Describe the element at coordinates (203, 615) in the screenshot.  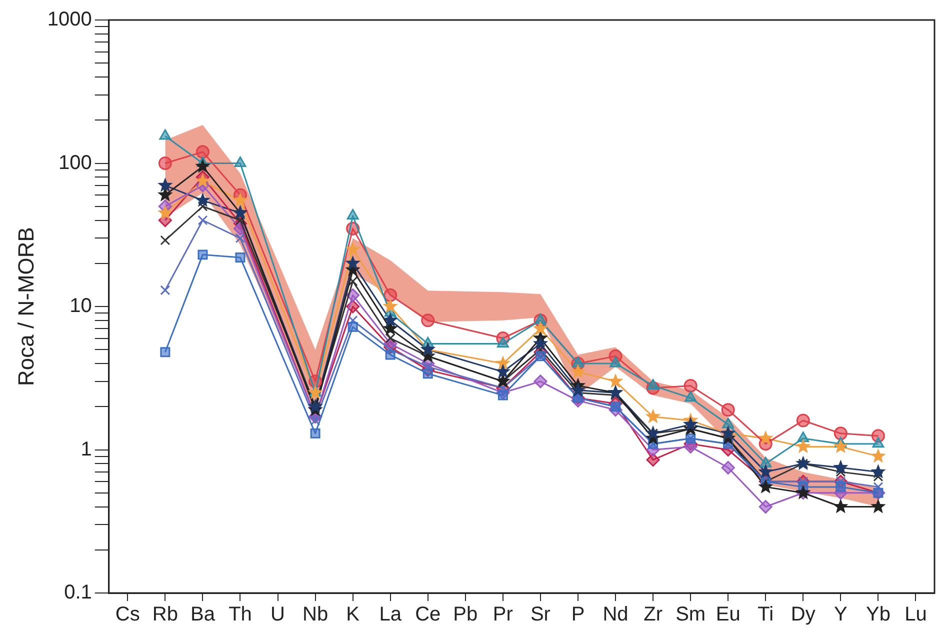
I see `x-tick-label: Ba` at that location.